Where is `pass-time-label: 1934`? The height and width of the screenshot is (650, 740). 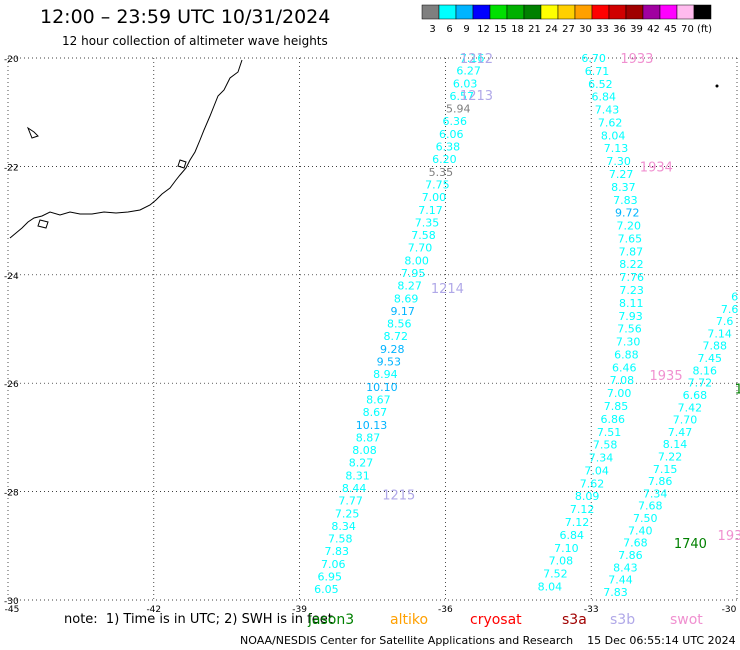 pass-time-label: 1934 is located at coordinates (656, 167).